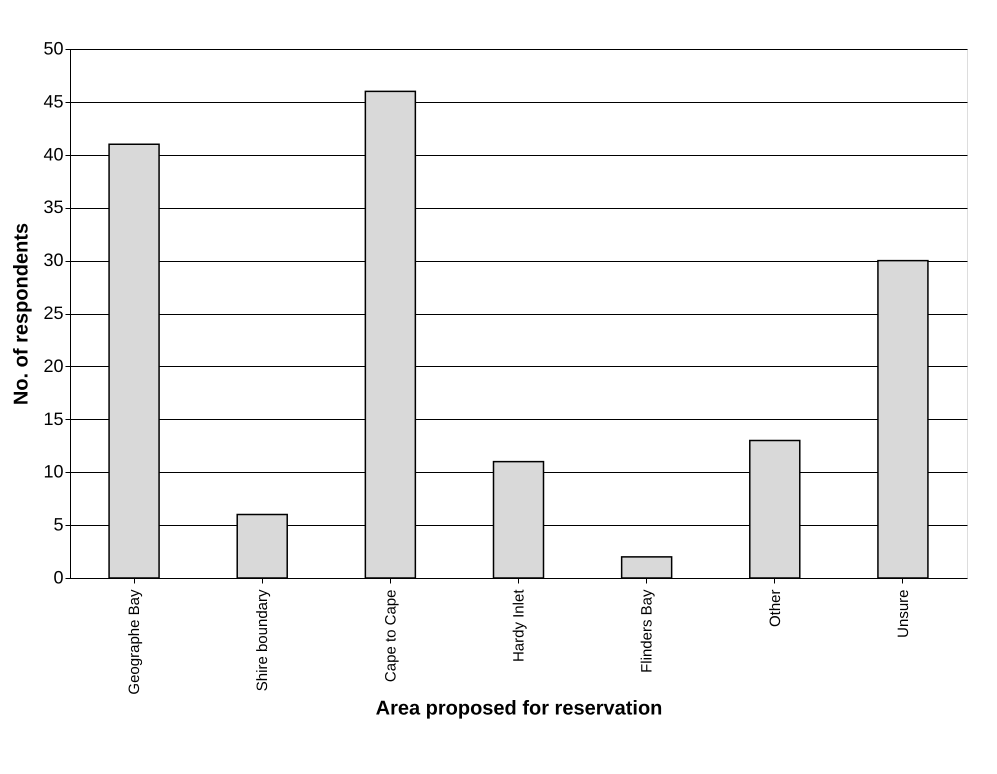 The height and width of the screenshot is (774, 997). What do you see at coordinates (53, 154) in the screenshot?
I see `y-tick-label: 40` at bounding box center [53, 154].